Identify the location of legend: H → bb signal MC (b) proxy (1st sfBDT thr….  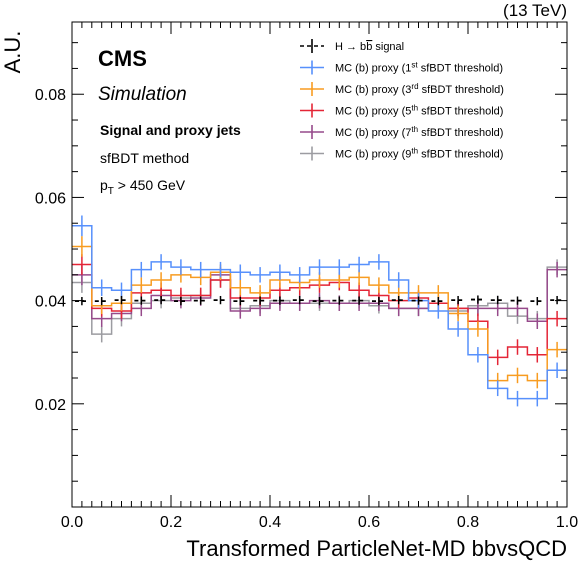
(402, 100).